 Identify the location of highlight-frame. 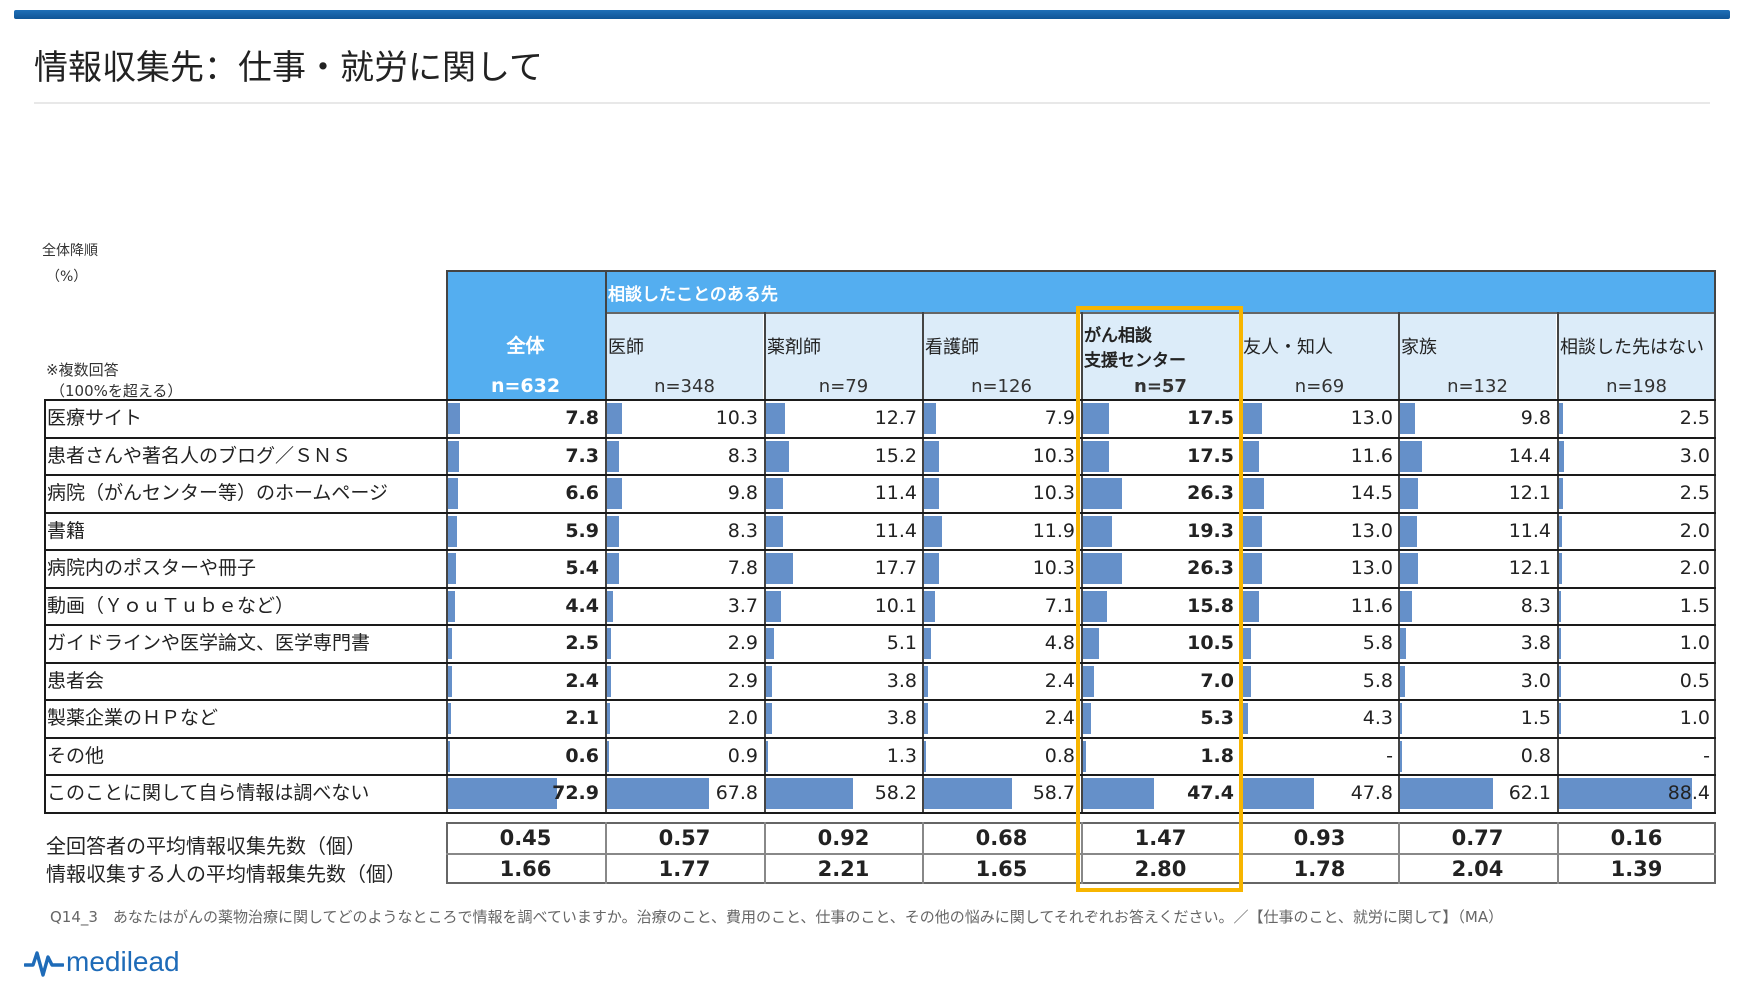
(1159, 599).